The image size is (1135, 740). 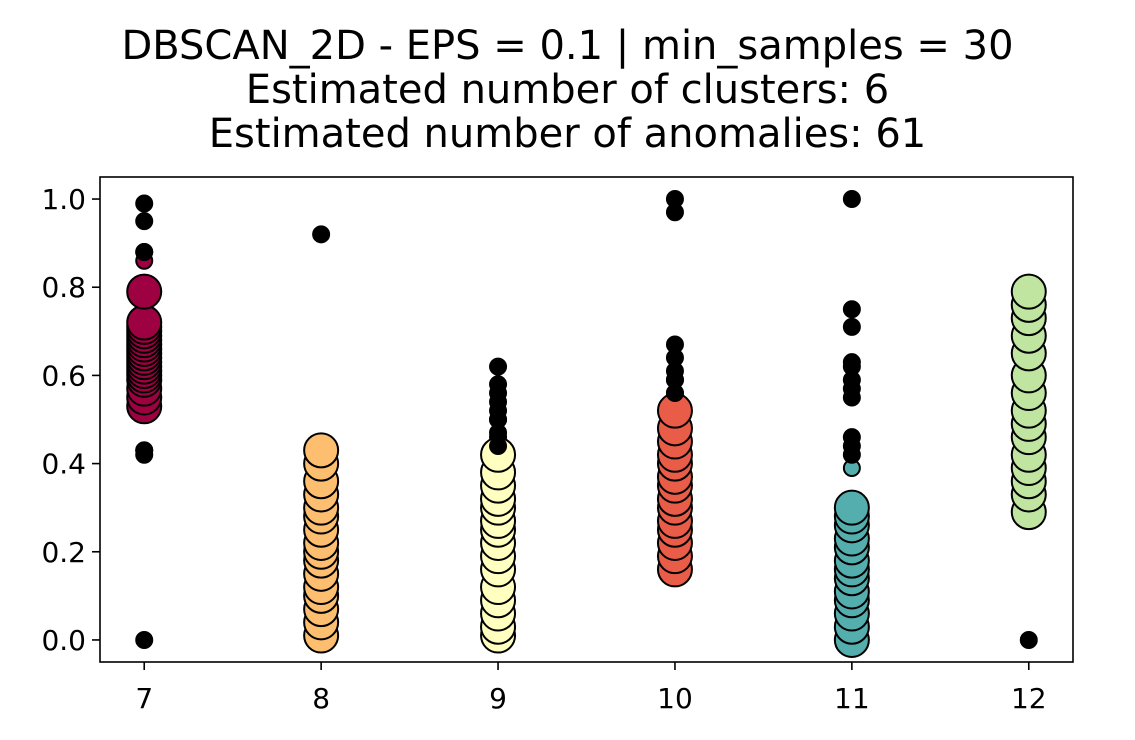 What do you see at coordinates (567, 46) in the screenshot?
I see `title-line-1: DBSCAN_2D - EPS = 0.1 | min_samples = 30` at bounding box center [567, 46].